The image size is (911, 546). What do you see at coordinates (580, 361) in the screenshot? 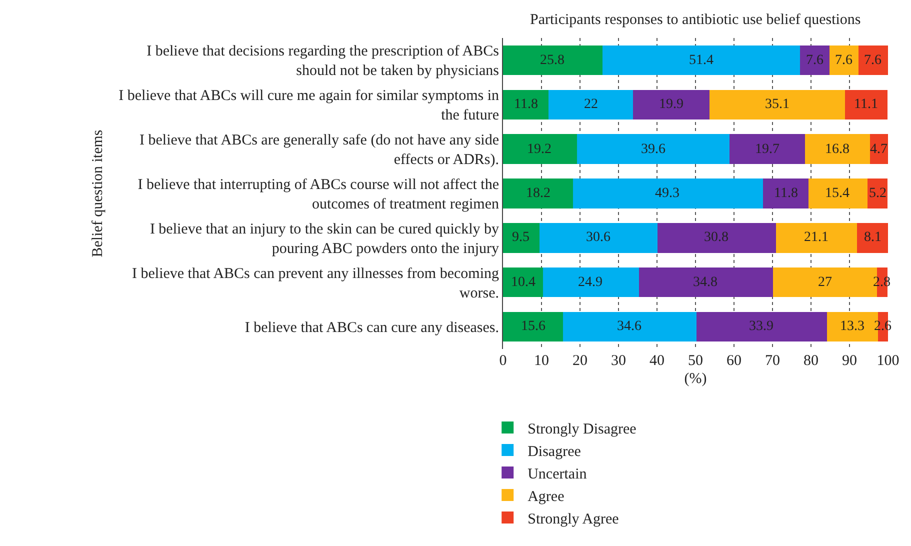
I see `x-tick-label: 20` at bounding box center [580, 361].